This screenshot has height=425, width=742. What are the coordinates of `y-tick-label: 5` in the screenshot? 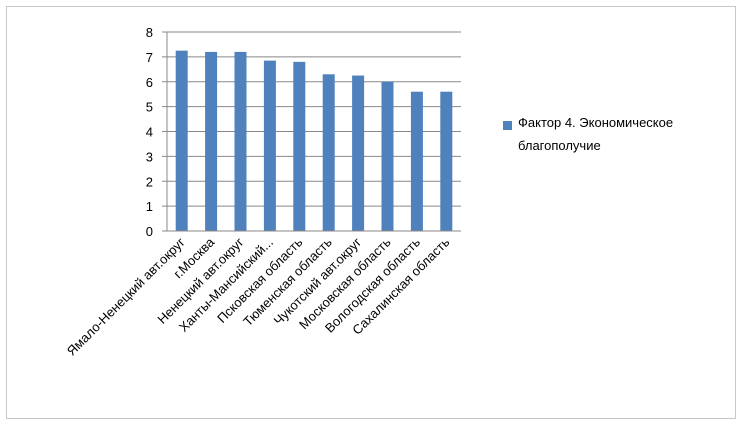 It's located at (149, 107).